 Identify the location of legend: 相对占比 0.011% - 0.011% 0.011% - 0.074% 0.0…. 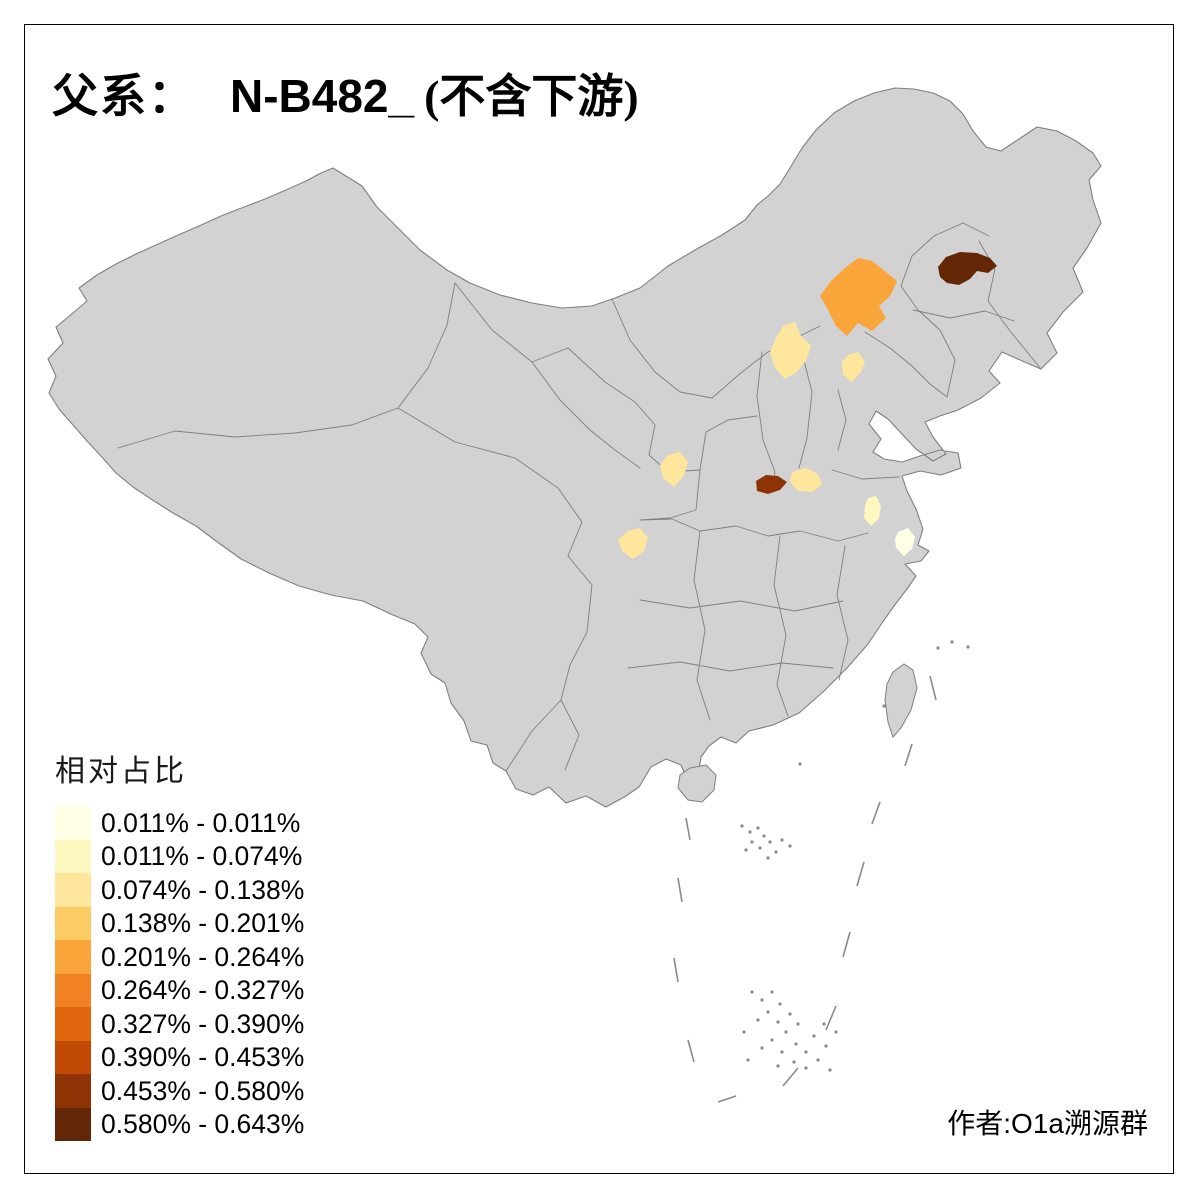
(179, 943).